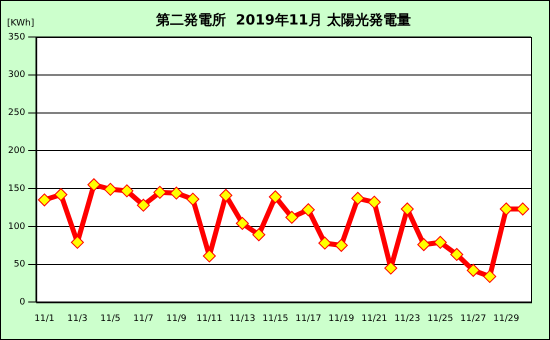  What do you see at coordinates (17, 113) in the screenshot?
I see `y-tick-label: 250` at bounding box center [17, 113].